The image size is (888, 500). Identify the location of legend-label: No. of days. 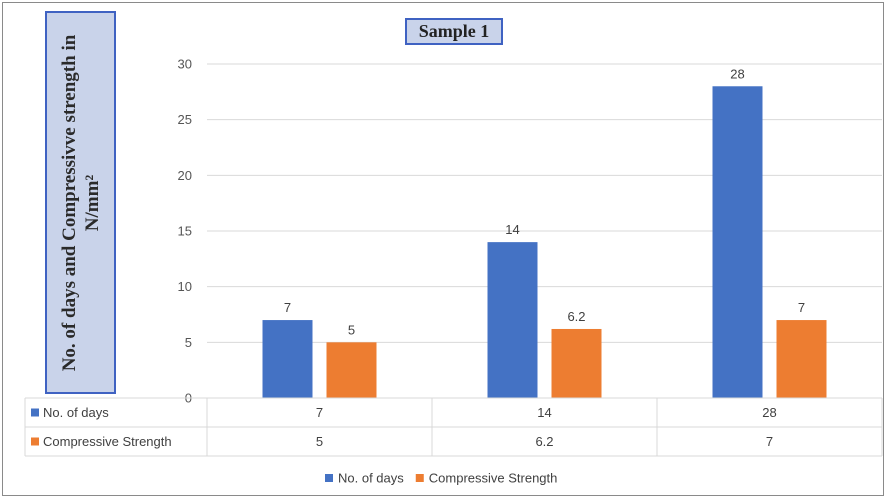
(371, 478).